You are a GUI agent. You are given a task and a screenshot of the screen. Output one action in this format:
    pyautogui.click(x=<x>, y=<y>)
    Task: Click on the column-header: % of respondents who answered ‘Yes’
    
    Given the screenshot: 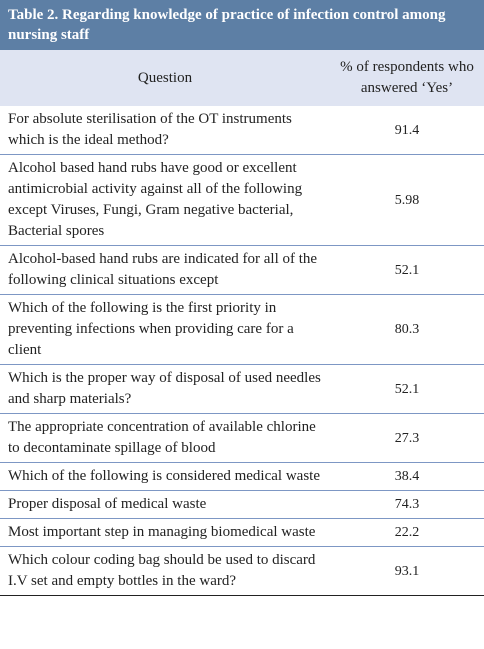 What is the action you would take?
    pyautogui.click(x=407, y=78)
    